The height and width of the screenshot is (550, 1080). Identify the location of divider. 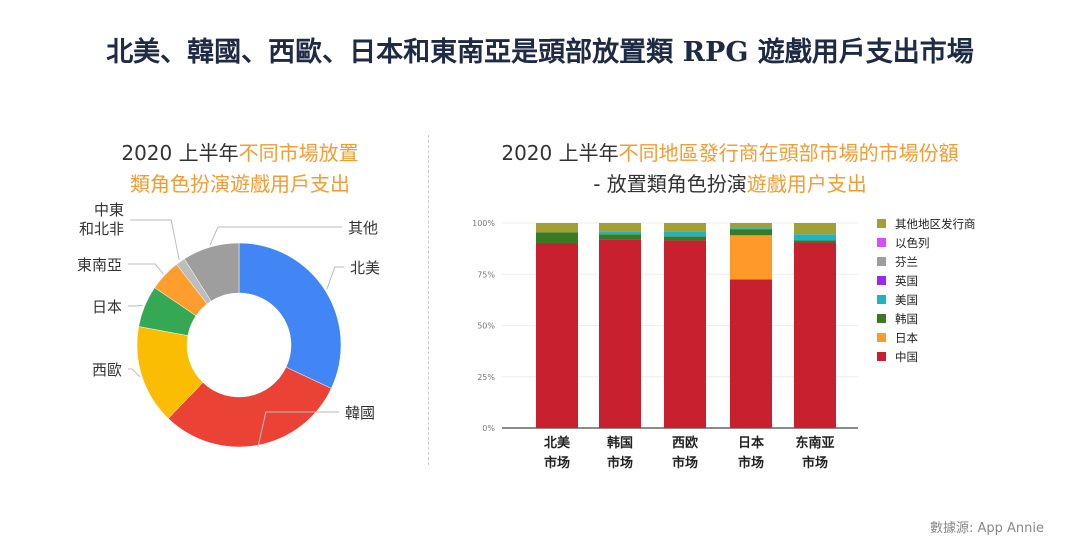
(428, 300).